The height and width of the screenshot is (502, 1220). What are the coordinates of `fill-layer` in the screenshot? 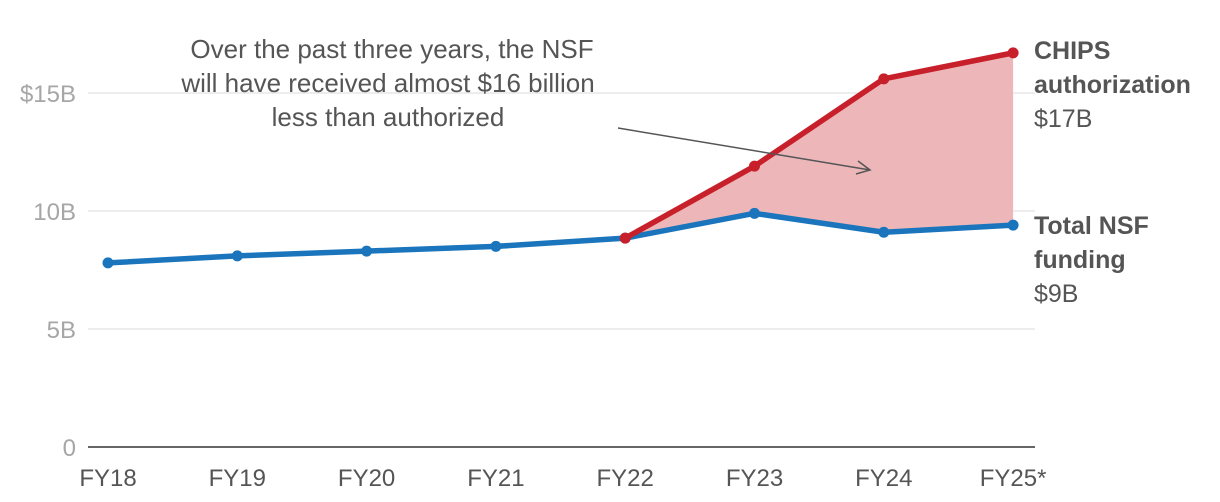 It's located at (819, 145).